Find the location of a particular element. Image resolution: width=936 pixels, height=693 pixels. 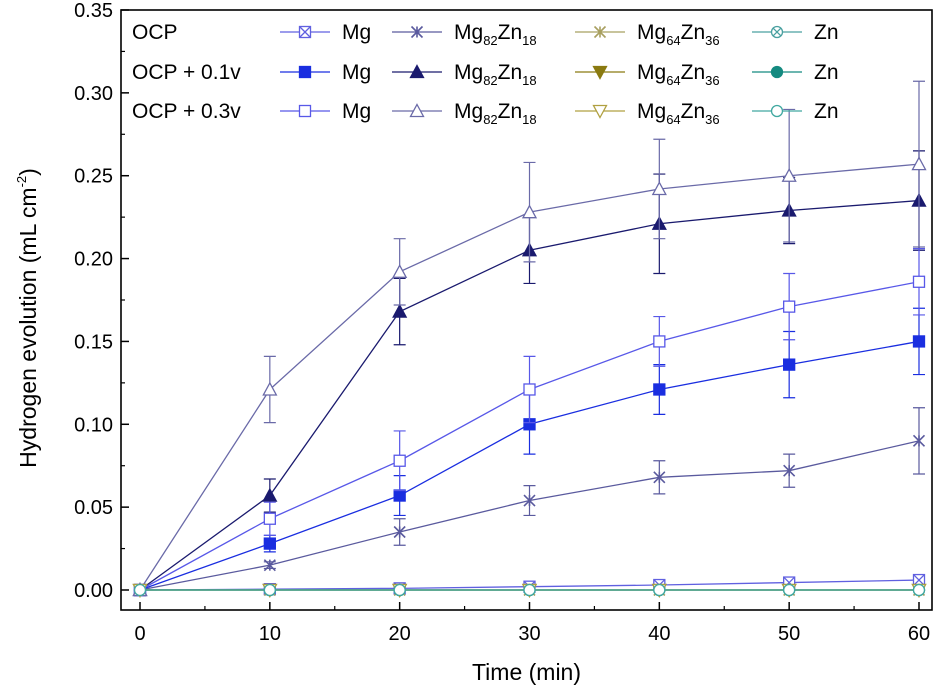

x-tick-label: 0 is located at coordinates (139, 634).